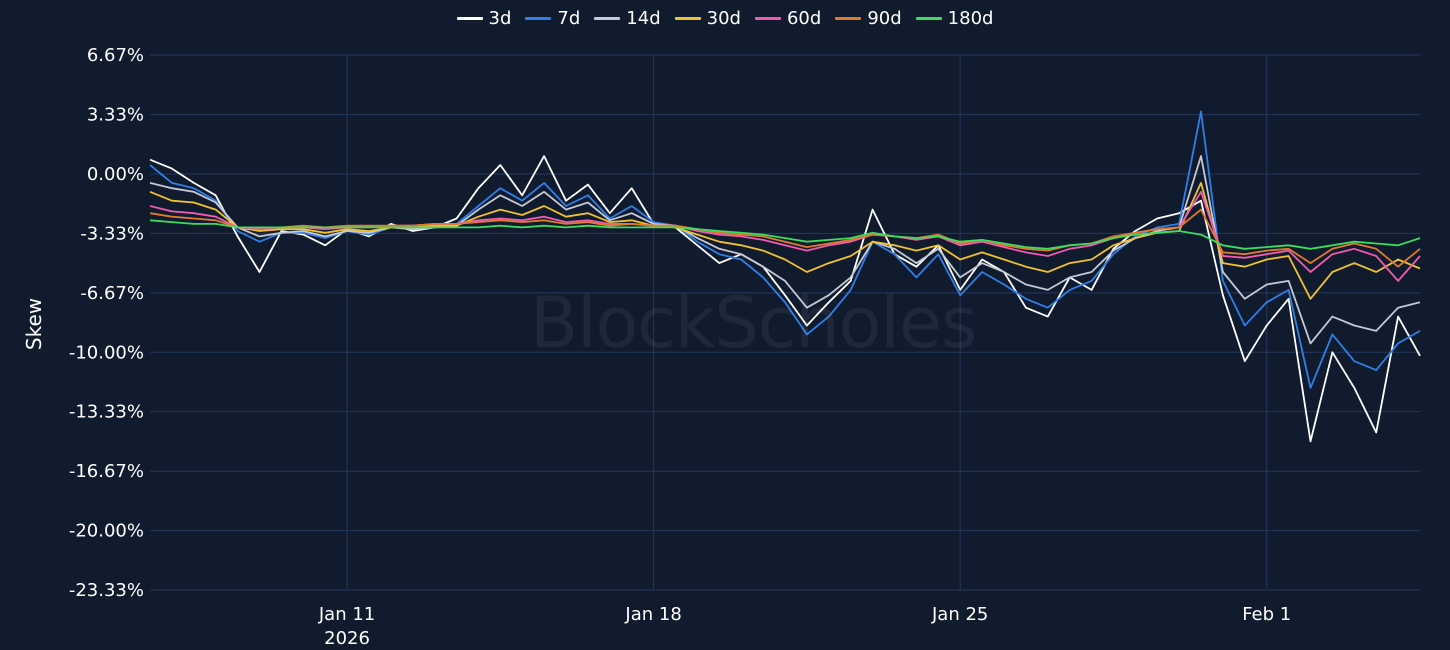  What do you see at coordinates (106, 531) in the screenshot?
I see `y-tick-label: -20.00%` at bounding box center [106, 531].